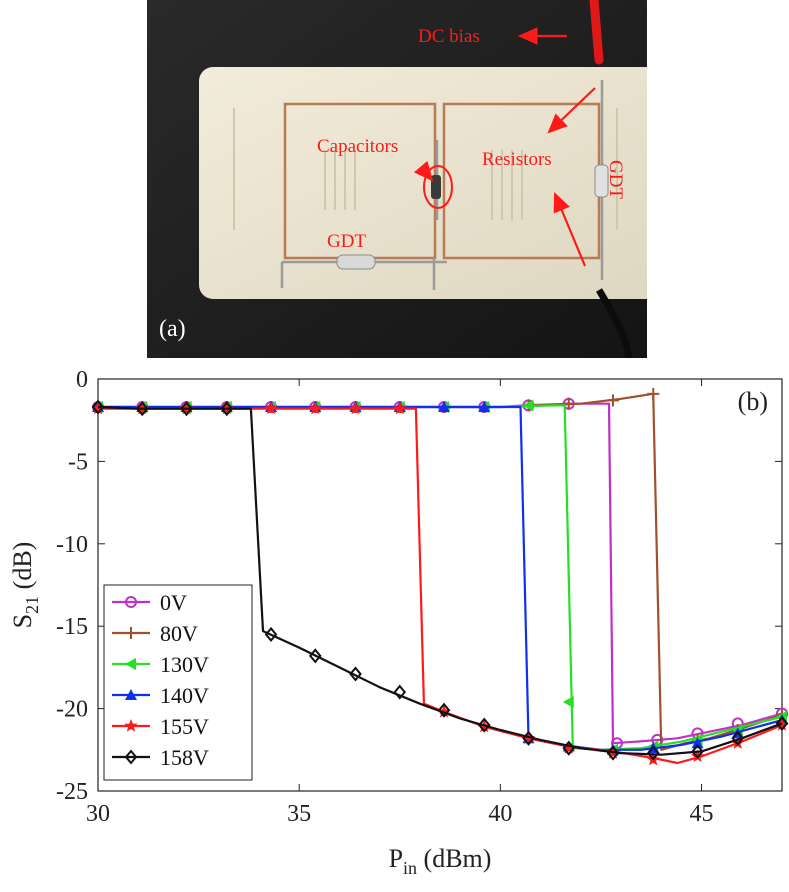 Image resolution: width=789 pixels, height=892 pixels. I want to click on capacitor-highlight-circle, so click(438, 187).